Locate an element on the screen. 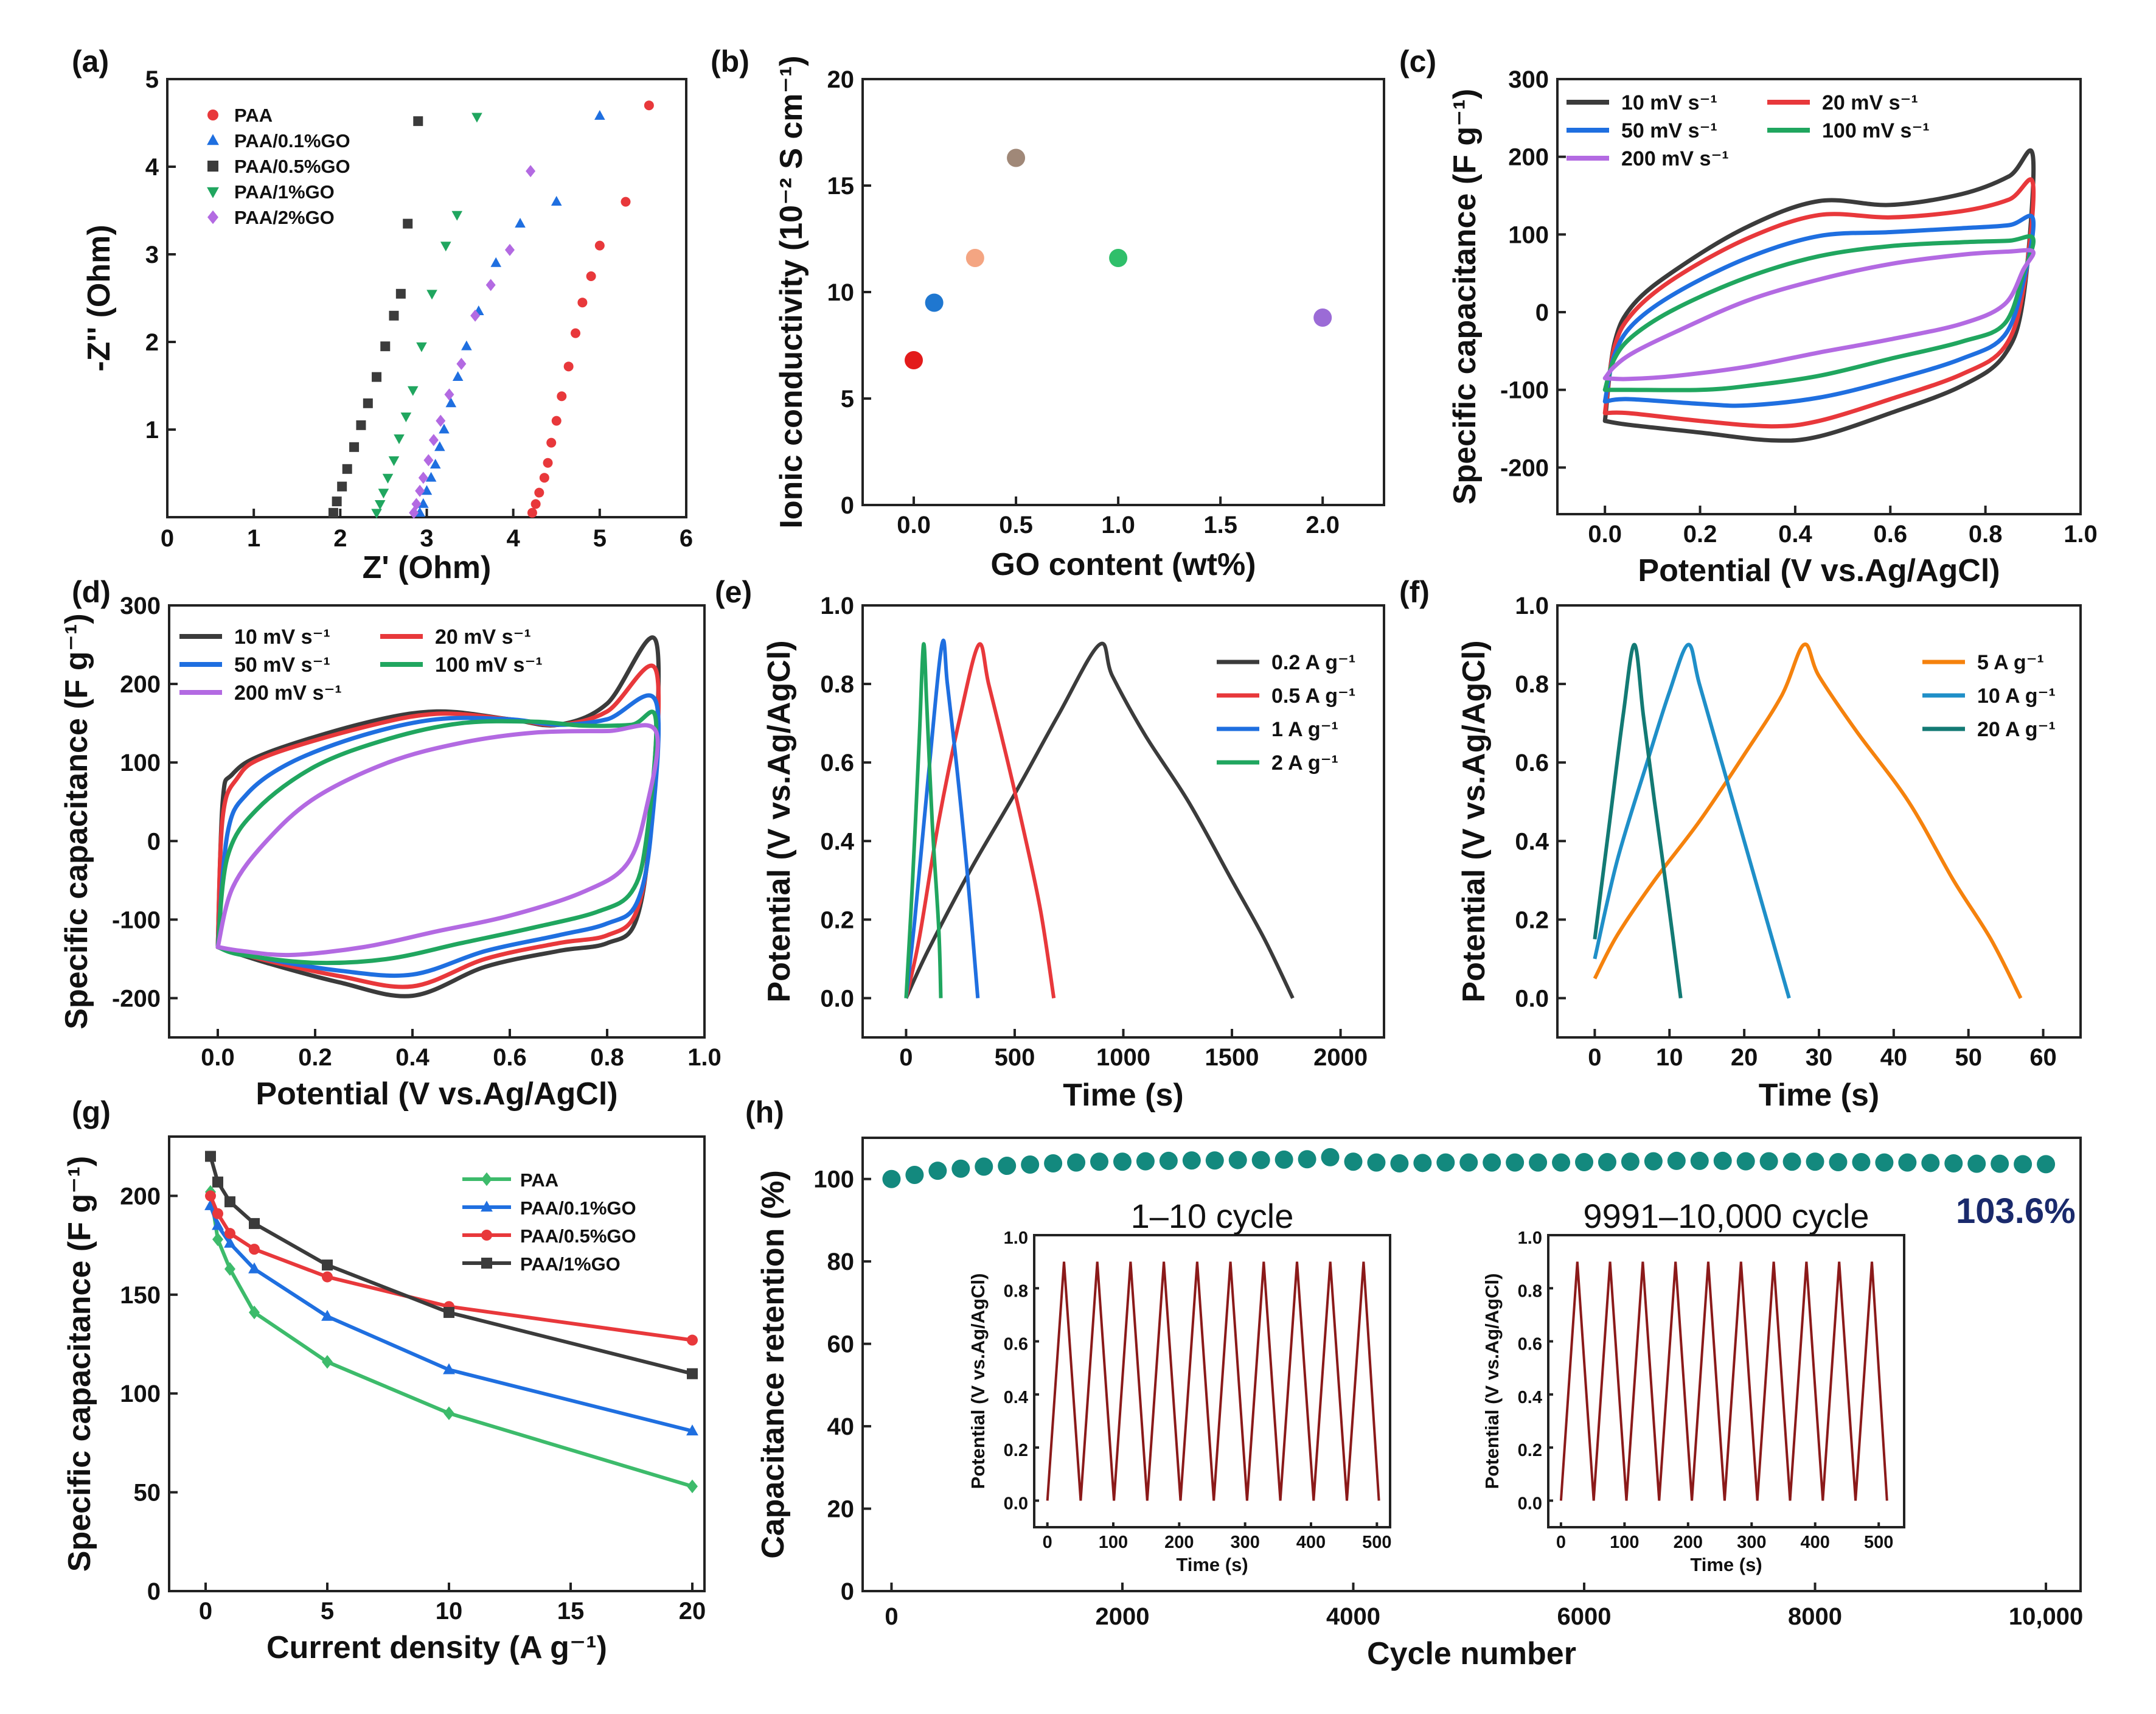  x-axis-label: GO content (wt%) is located at coordinates (1123, 564).